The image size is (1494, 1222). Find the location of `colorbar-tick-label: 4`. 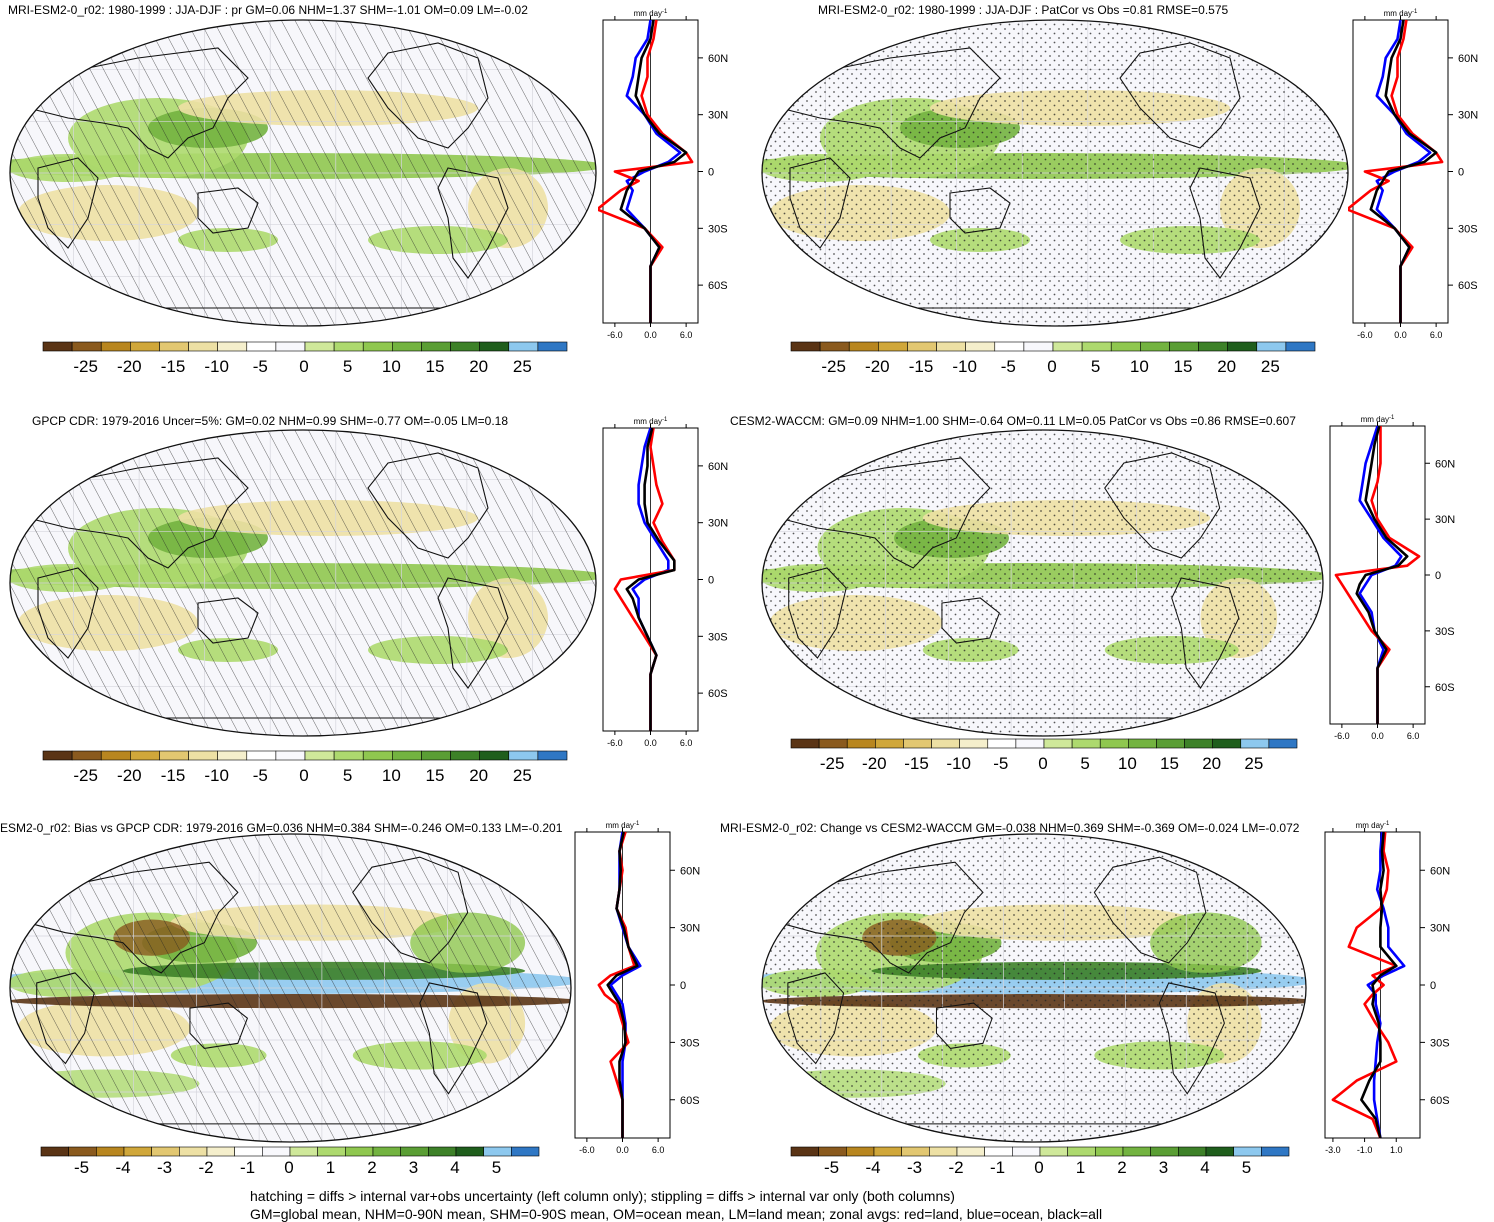

colorbar-tick-label: 4 is located at coordinates (455, 1167).